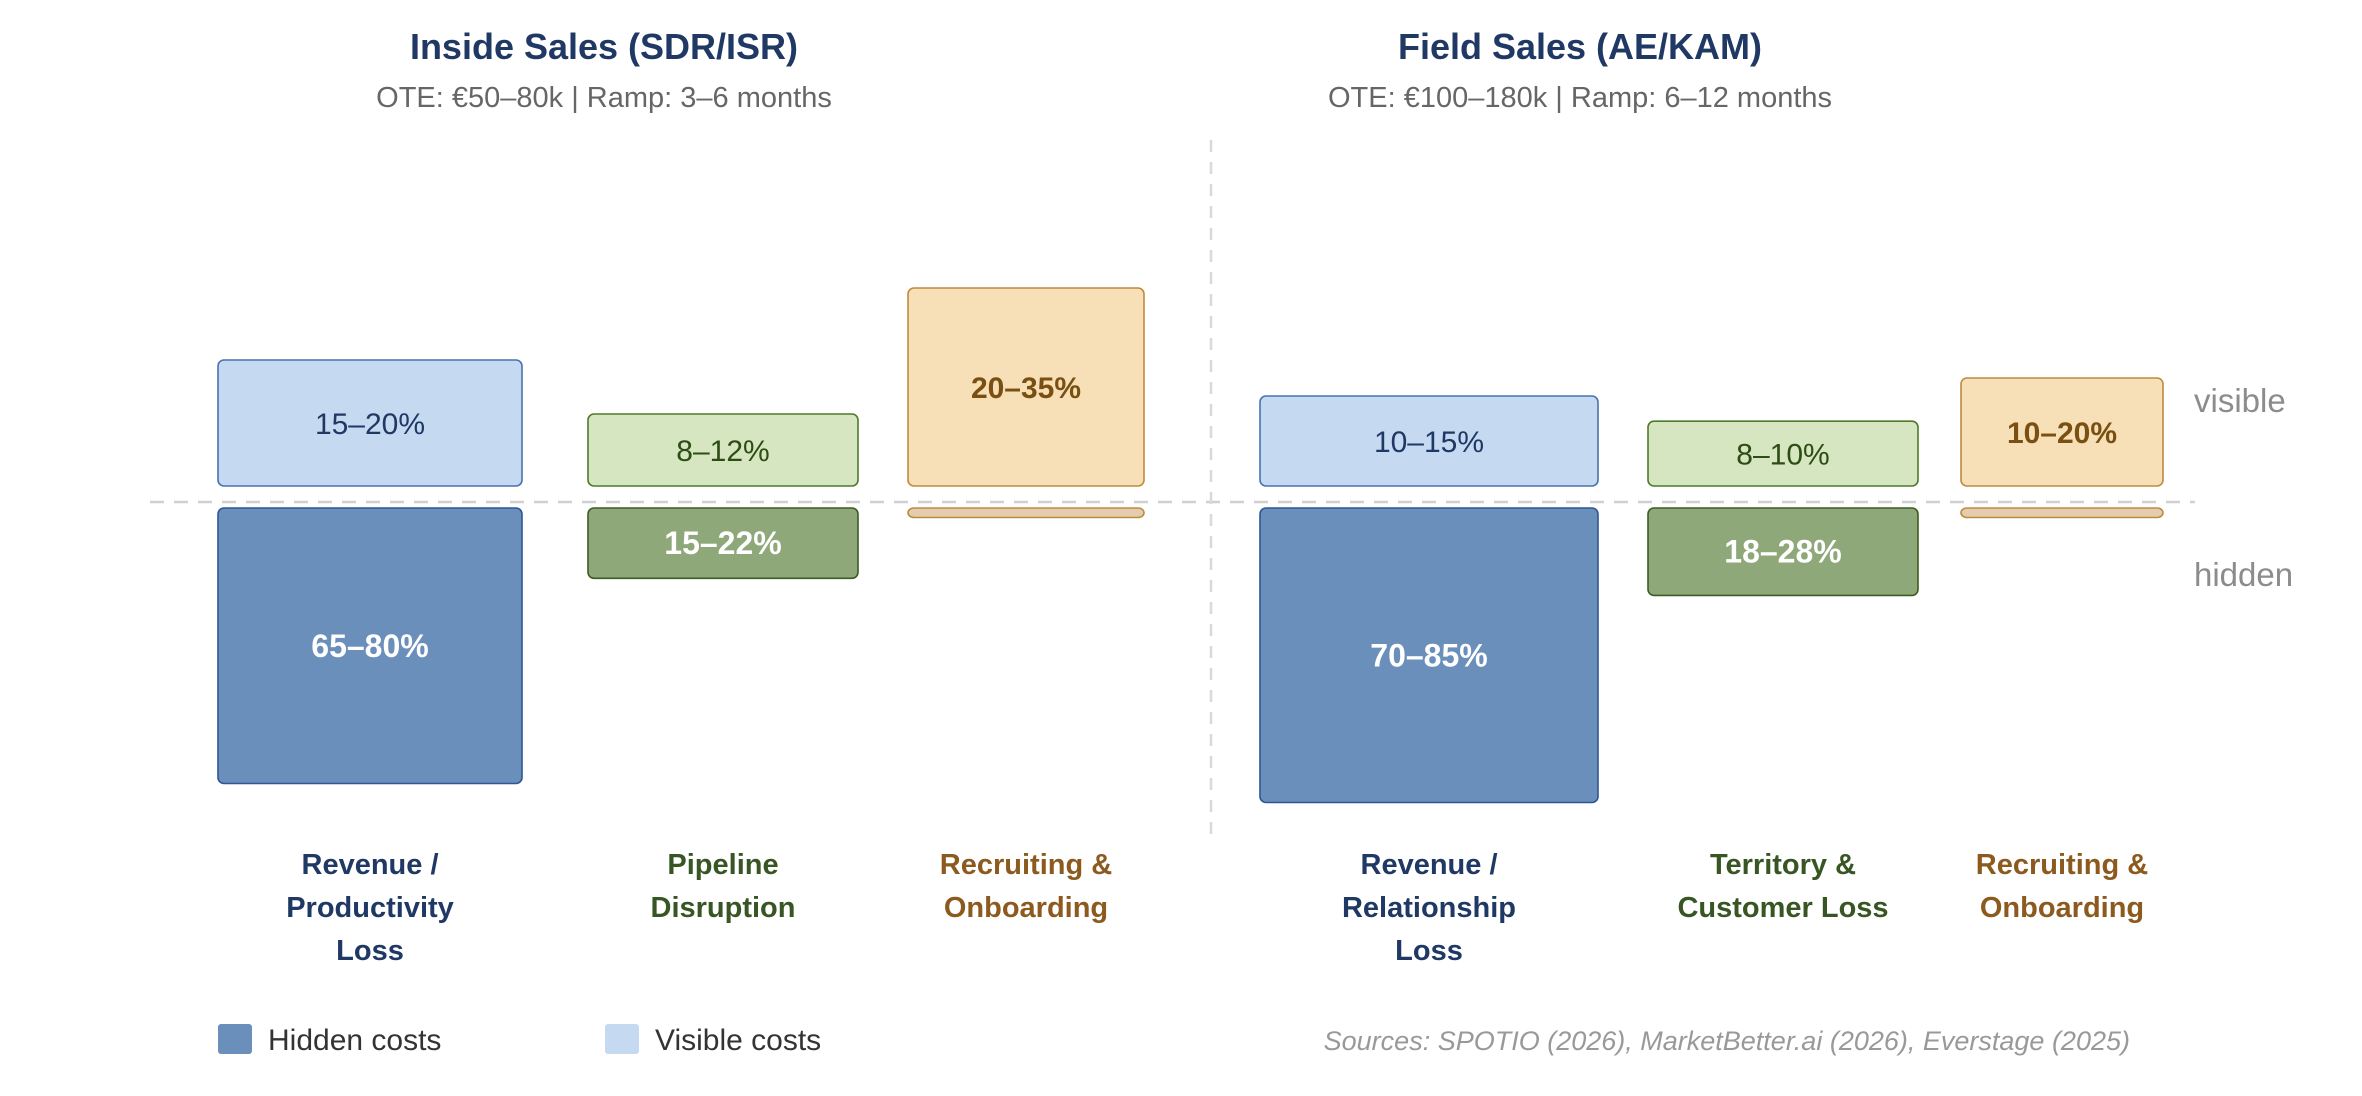 This screenshot has width=2362, height=1096. I want to click on legend: Hidden costs Visible costs, so click(519, 1040).